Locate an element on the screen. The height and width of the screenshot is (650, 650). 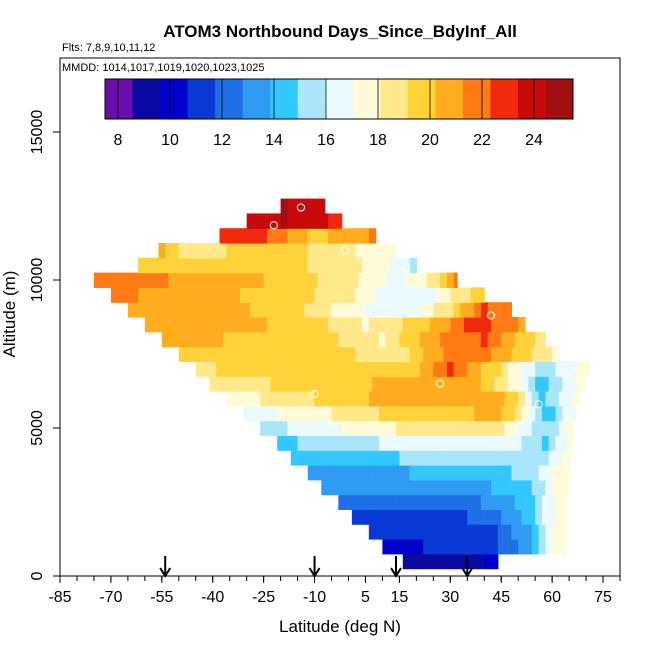
x-axis: -85 -70 -55 -40 -25 -10 5 15 30 45 60 75 is located at coordinates (334, 591).